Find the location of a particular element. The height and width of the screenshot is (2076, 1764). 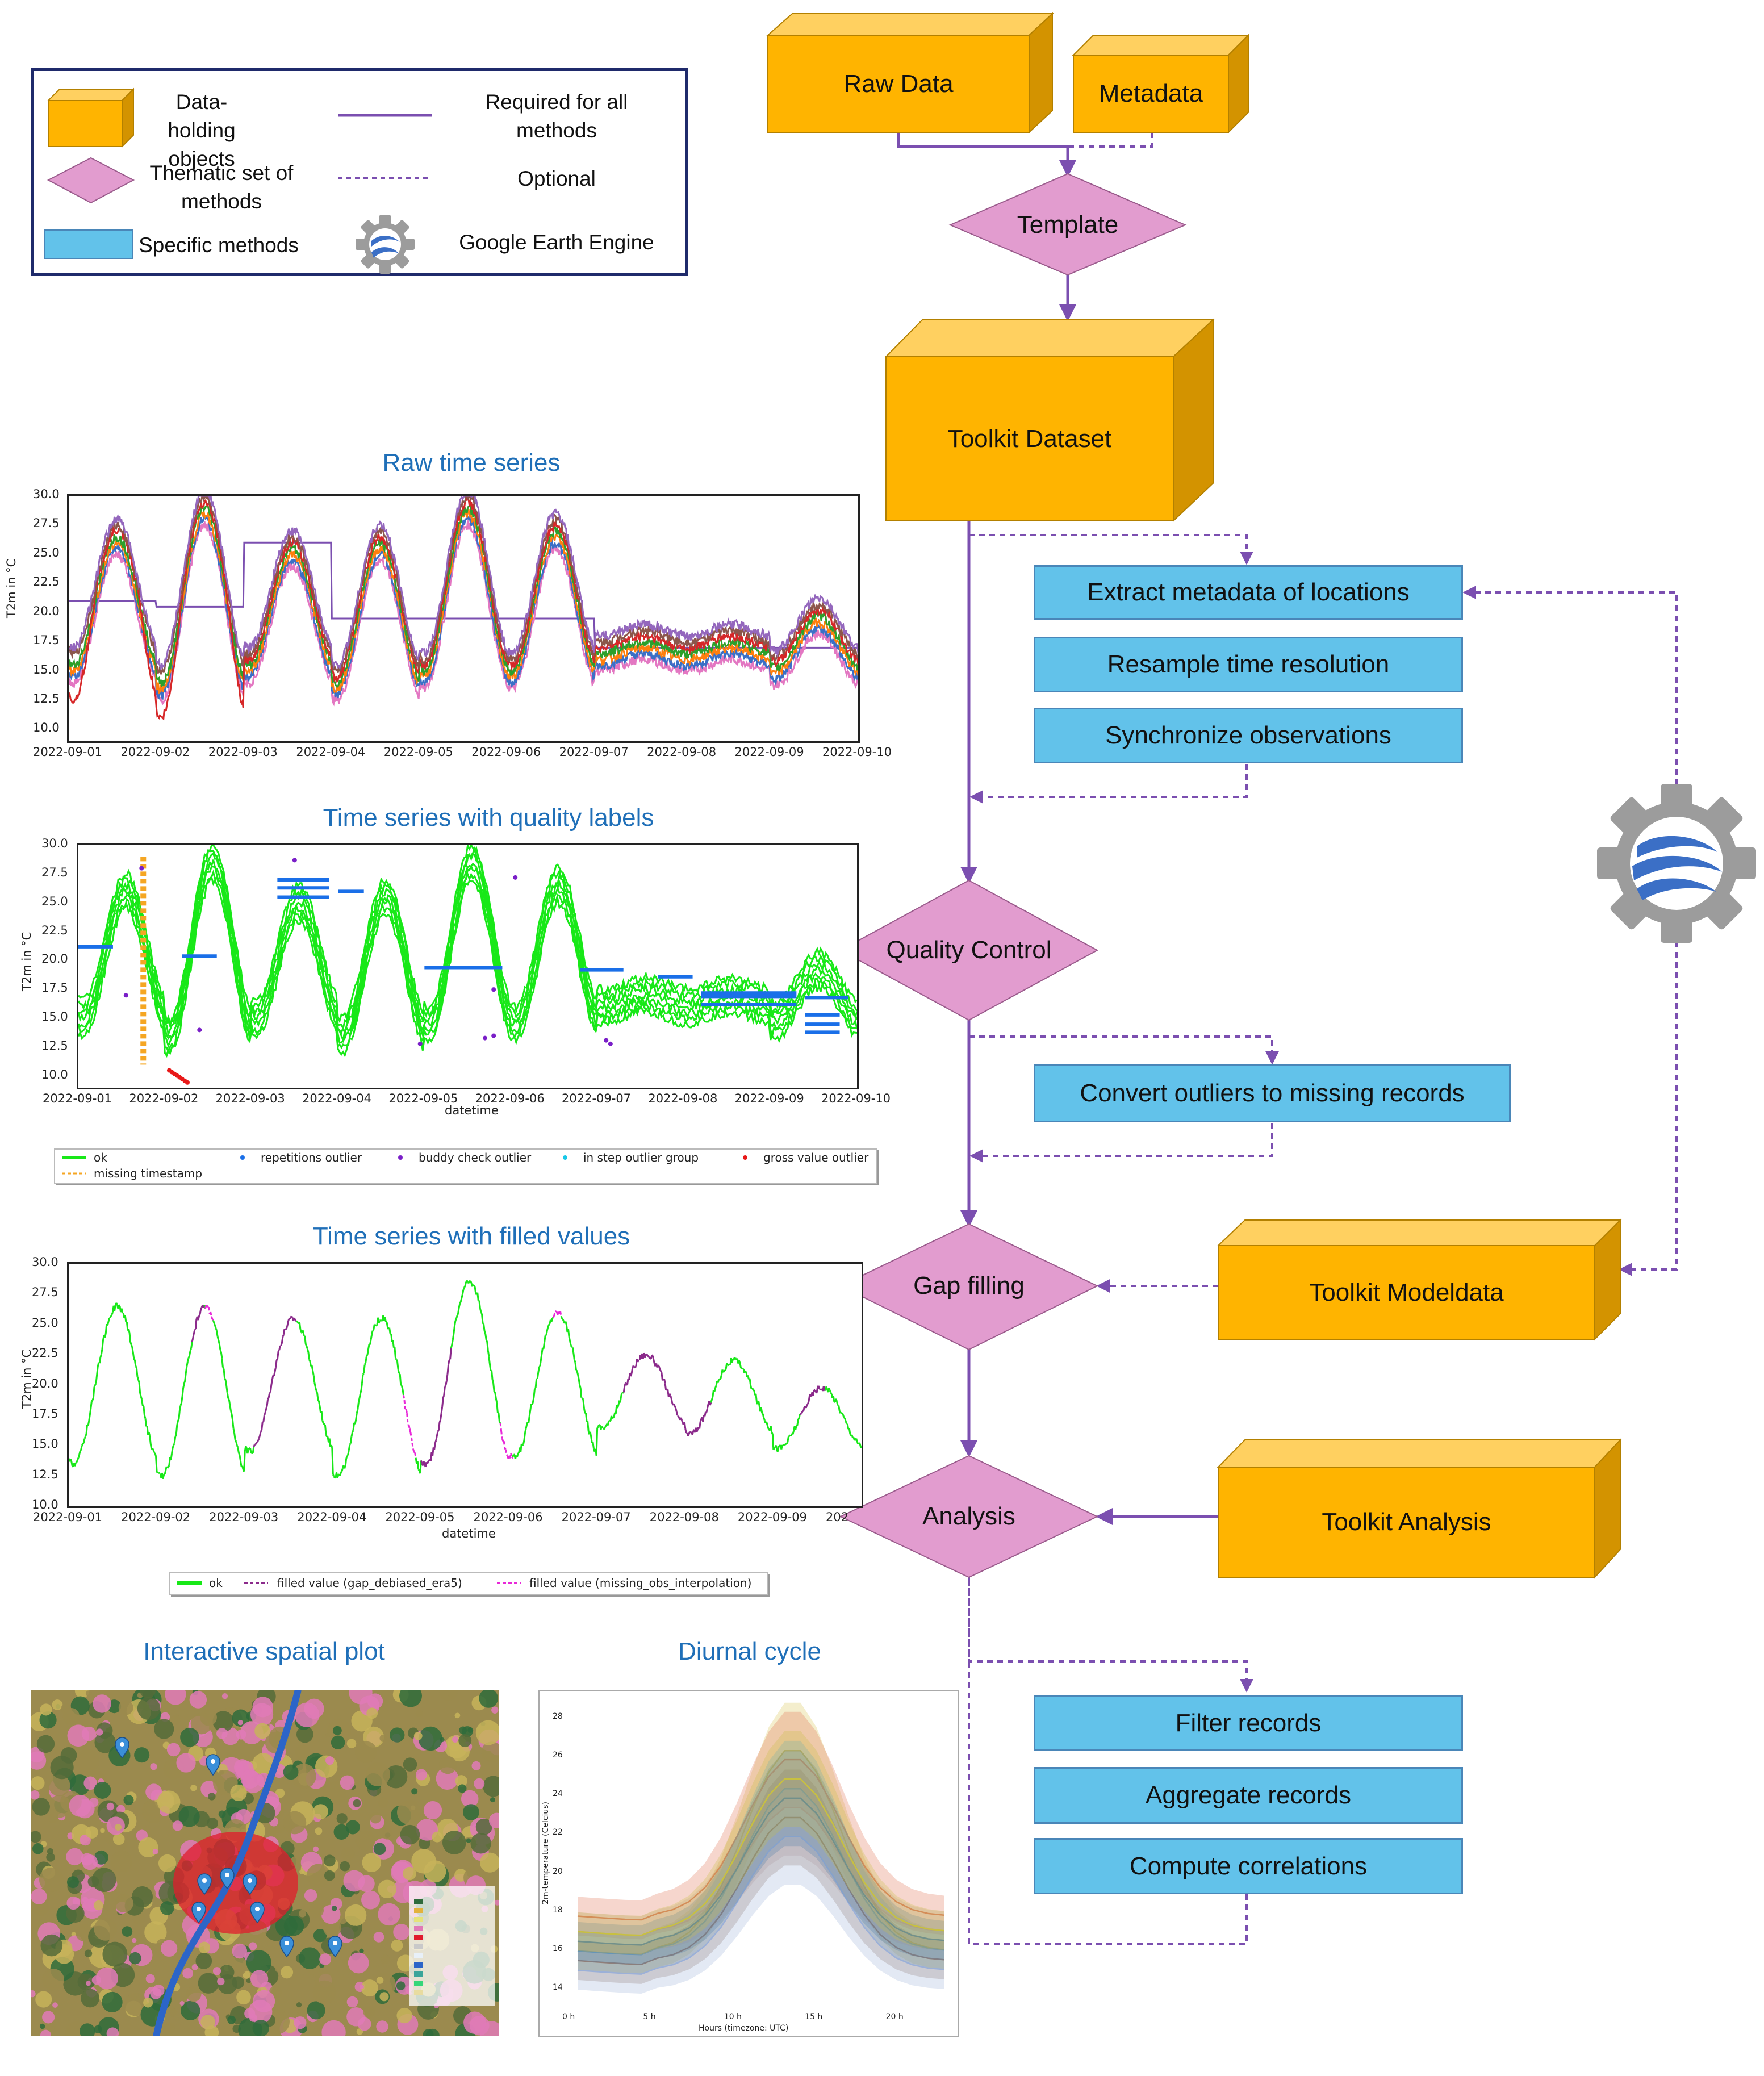

convert-outliers-box: Convert outliers to missing records is located at coordinates (1272, 1093).